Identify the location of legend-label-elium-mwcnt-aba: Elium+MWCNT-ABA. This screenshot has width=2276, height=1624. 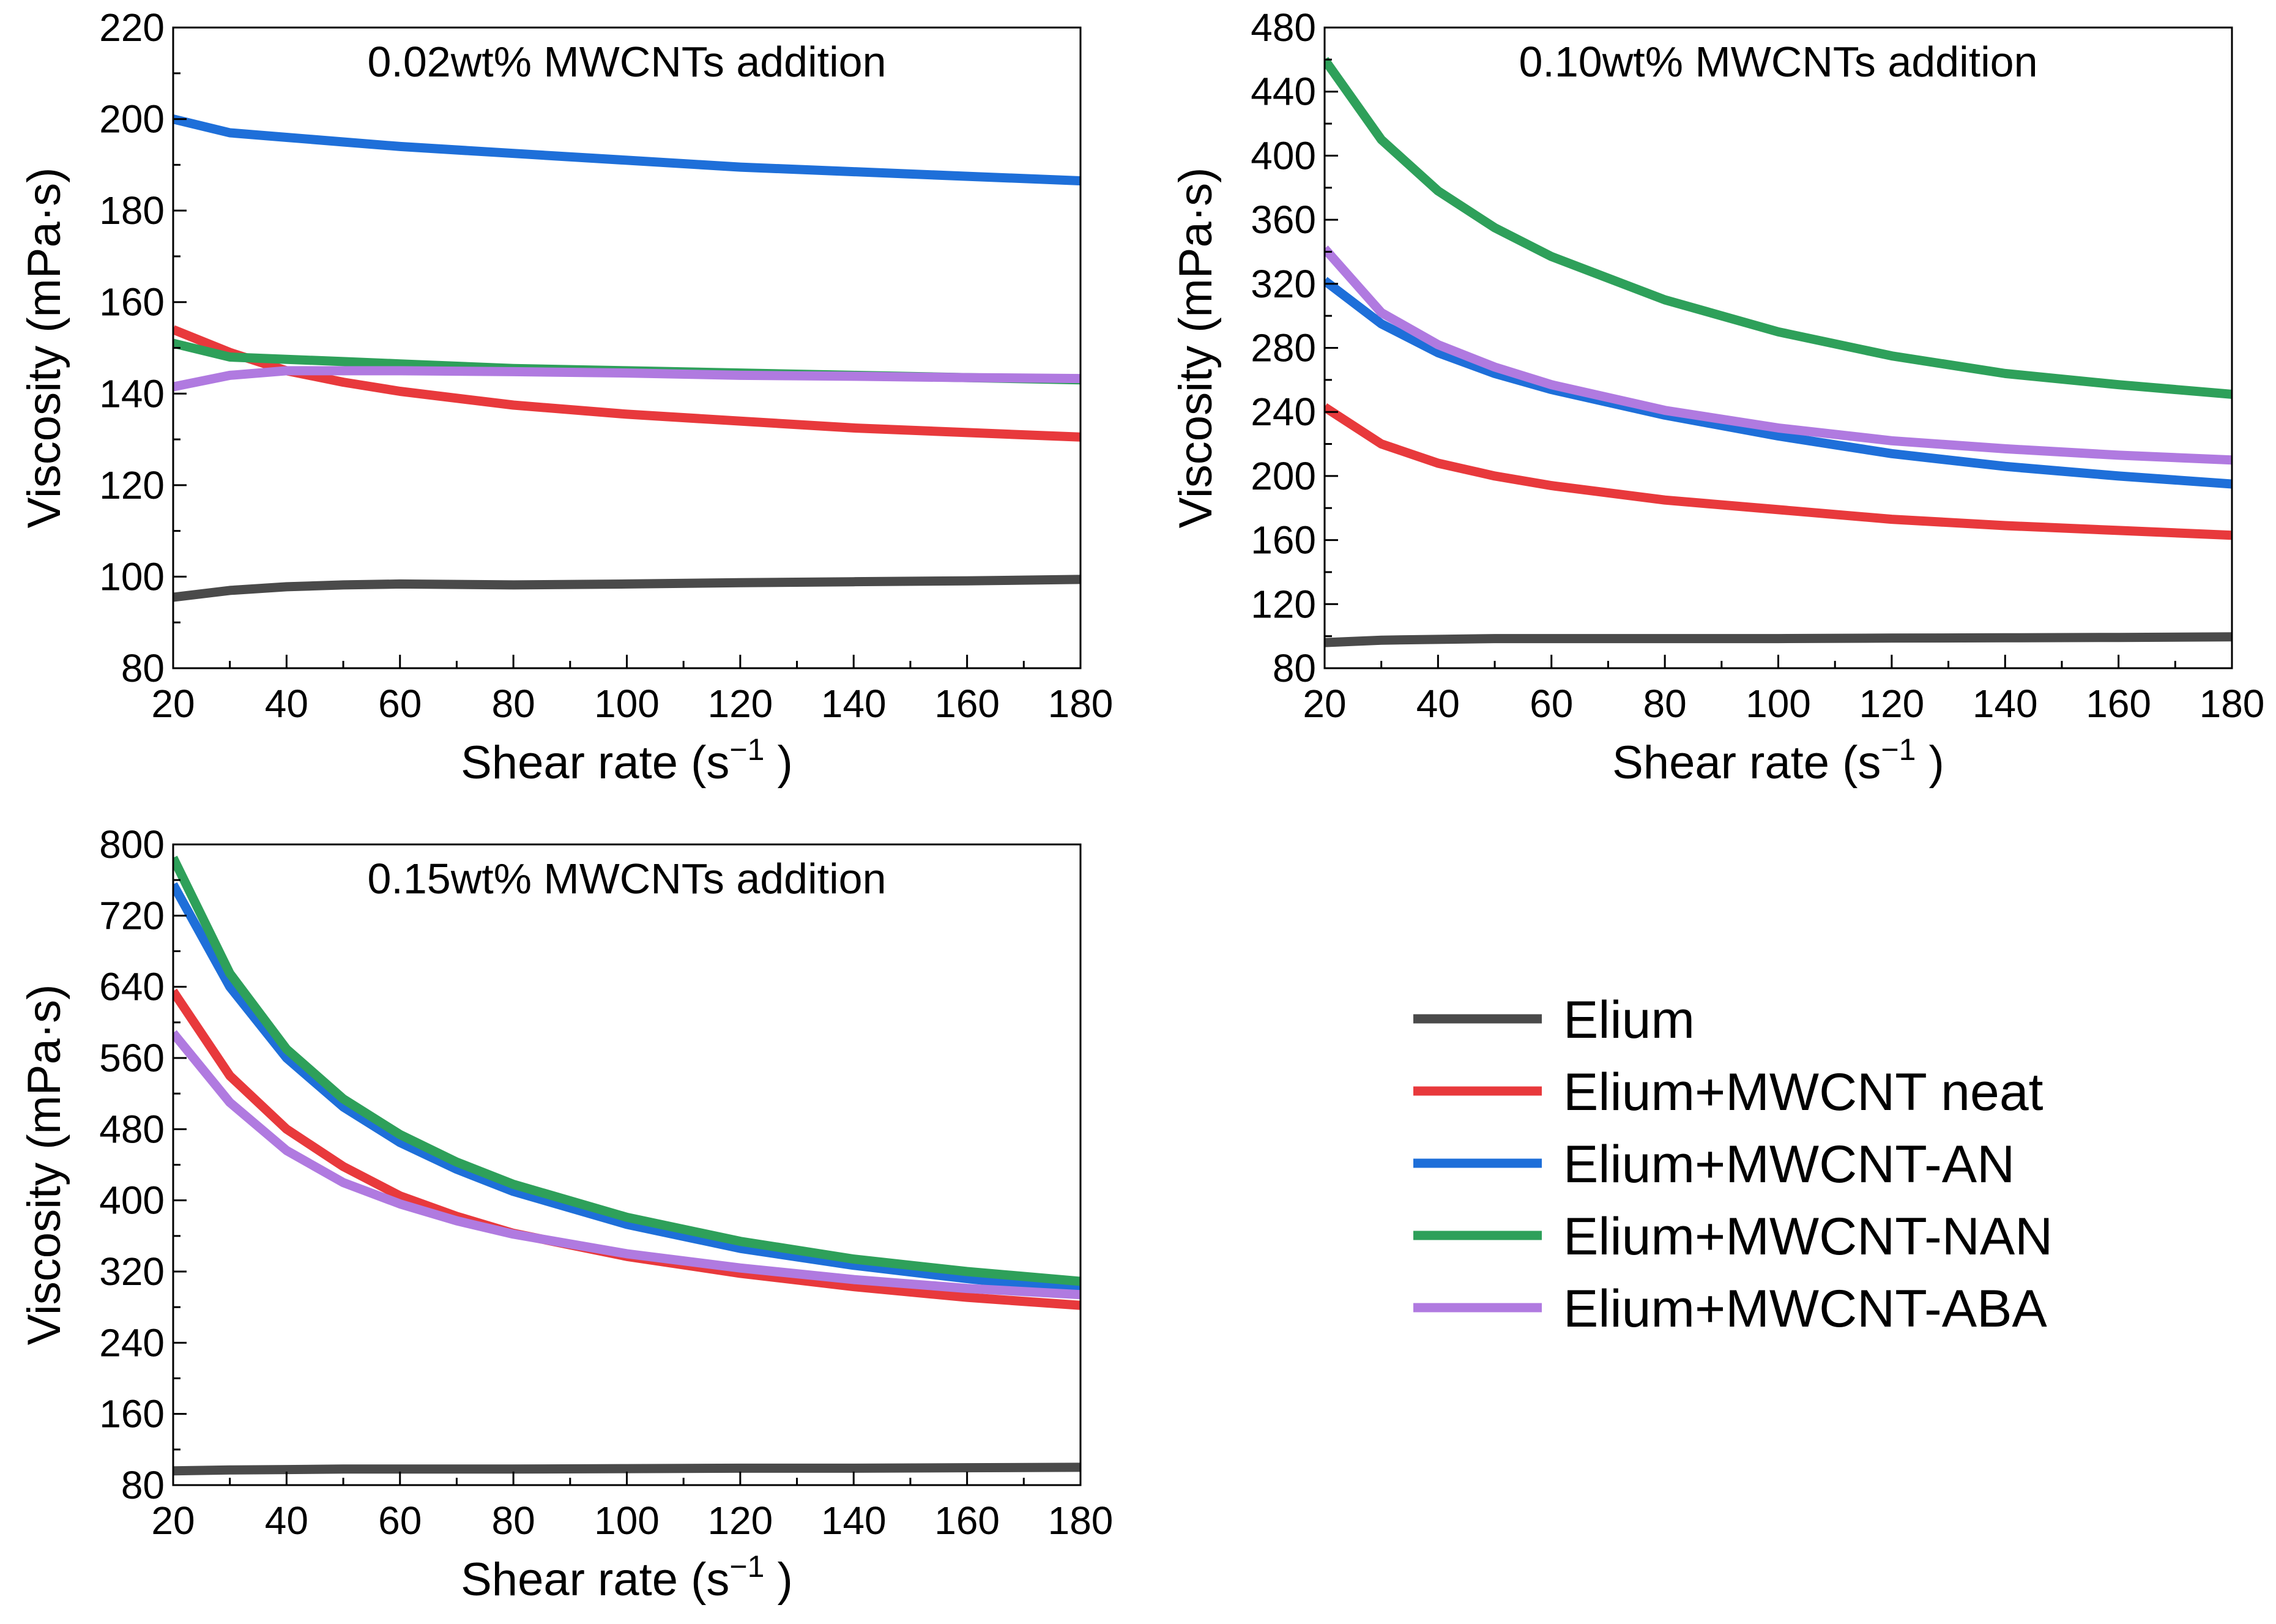
(1805, 1308).